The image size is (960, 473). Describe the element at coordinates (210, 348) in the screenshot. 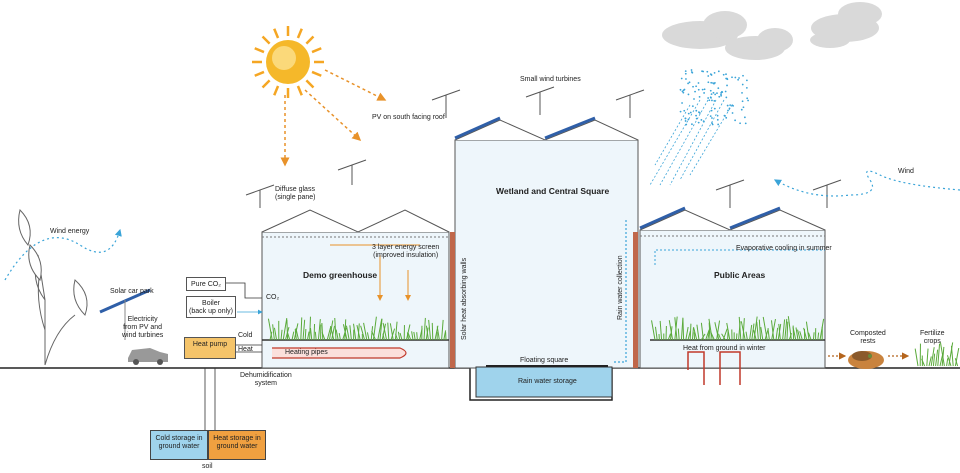

I see `heat-pump-box: Heat pump` at that location.